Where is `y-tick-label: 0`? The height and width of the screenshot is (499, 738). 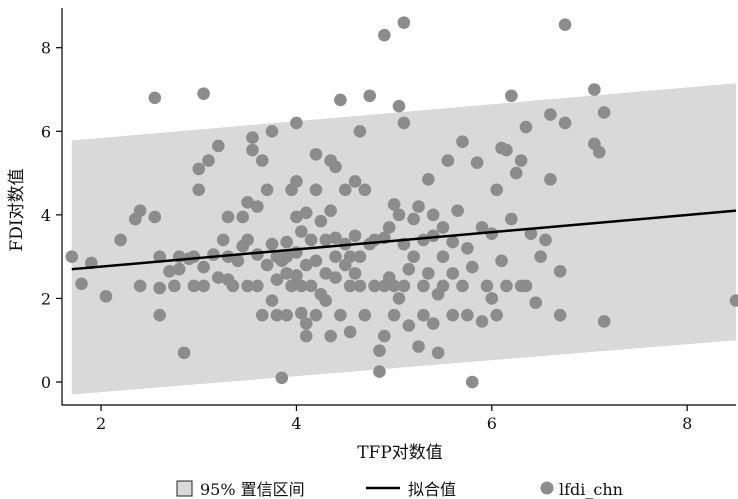 y-tick-label: 0 is located at coordinates (46, 382).